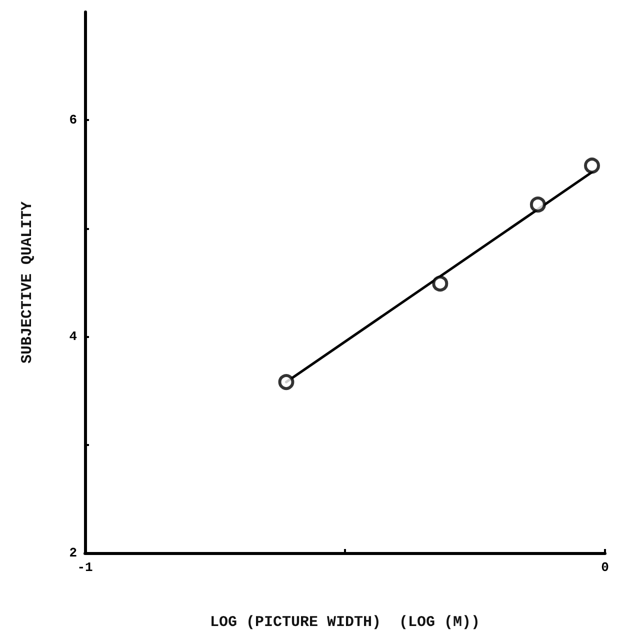 Image resolution: width=618 pixels, height=637 pixels. Describe the element at coordinates (73, 120) in the screenshot. I see `y-tick-label: 6` at that location.